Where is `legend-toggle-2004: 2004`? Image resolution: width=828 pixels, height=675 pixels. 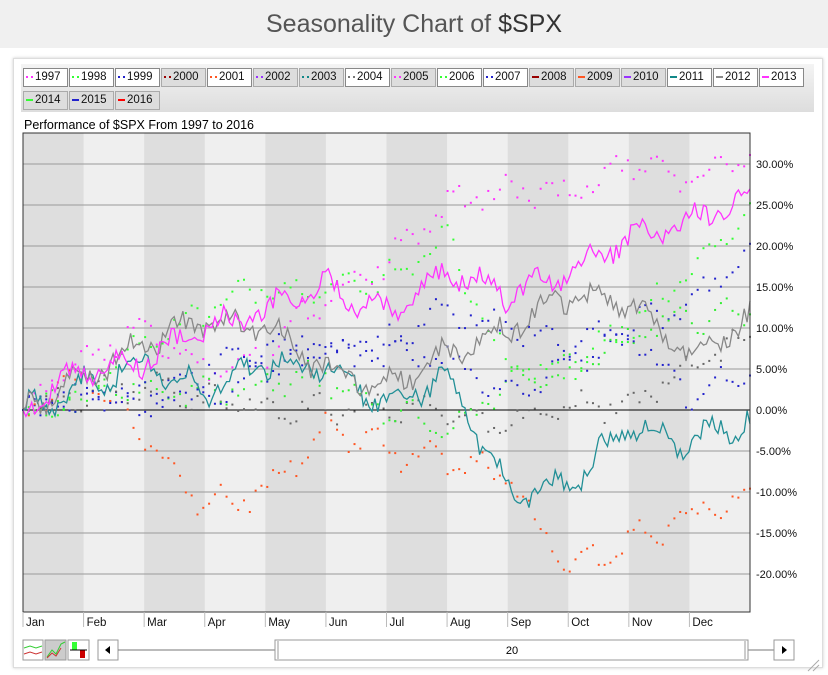 legend-toggle-2004: 2004 is located at coordinates (367, 77).